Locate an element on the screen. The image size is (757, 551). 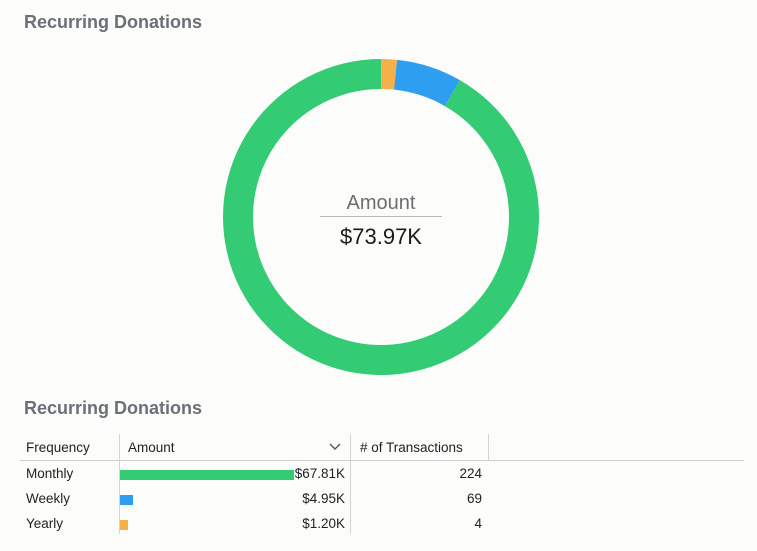
donut-center-value: $73.97K is located at coordinates (381, 236).